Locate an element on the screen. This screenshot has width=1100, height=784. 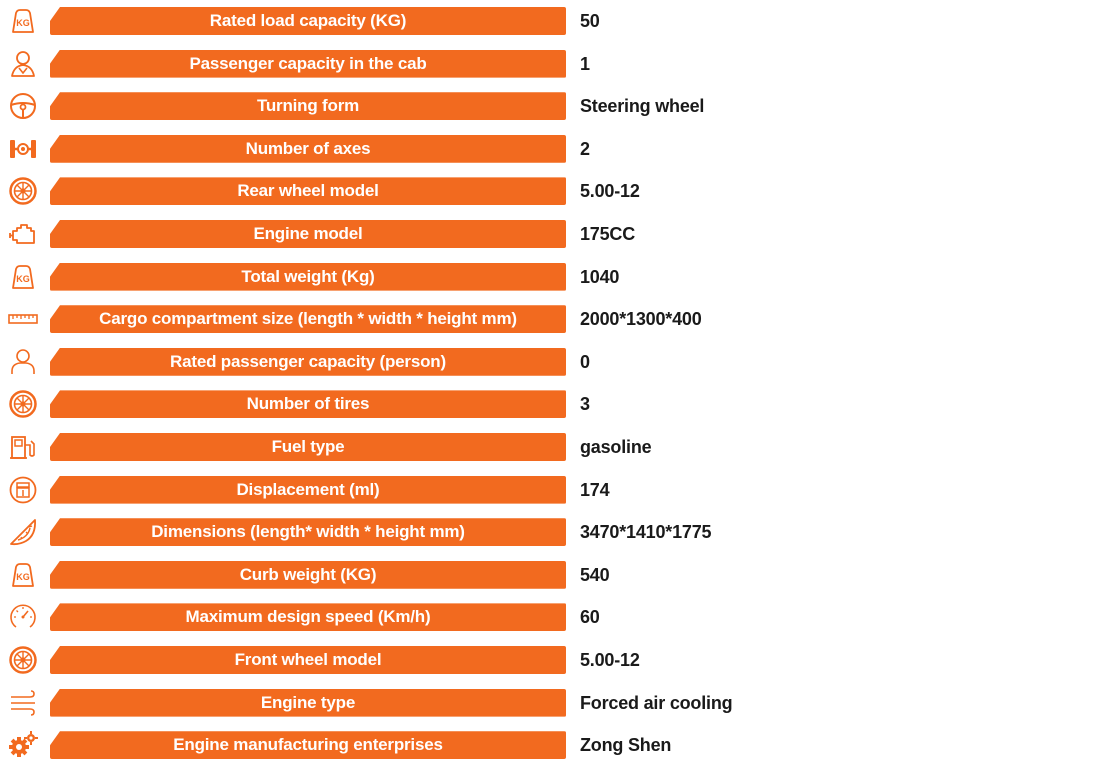
spec-value: 175CC is located at coordinates (608, 234).